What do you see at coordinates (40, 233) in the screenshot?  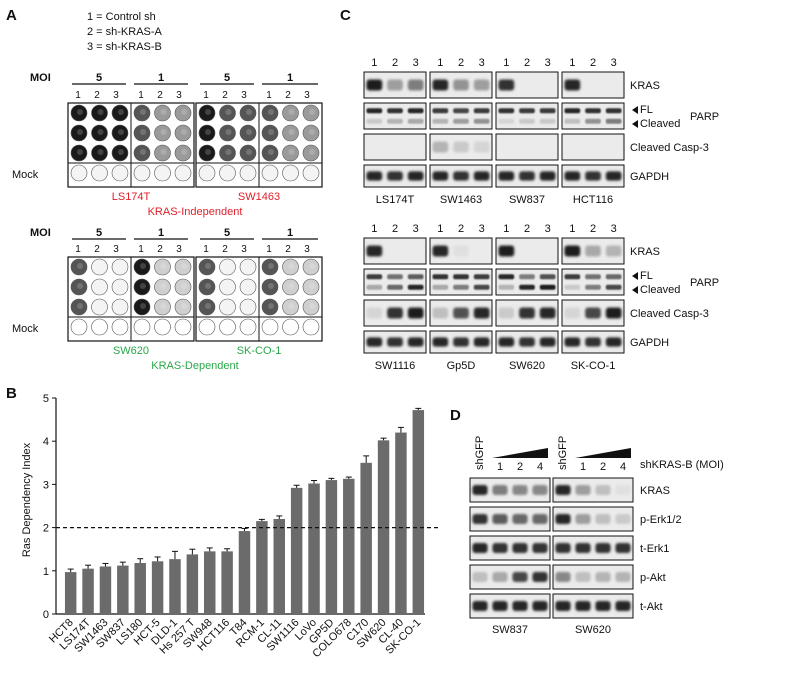 I see `moi-label-bottom: MOI` at bounding box center [40, 233].